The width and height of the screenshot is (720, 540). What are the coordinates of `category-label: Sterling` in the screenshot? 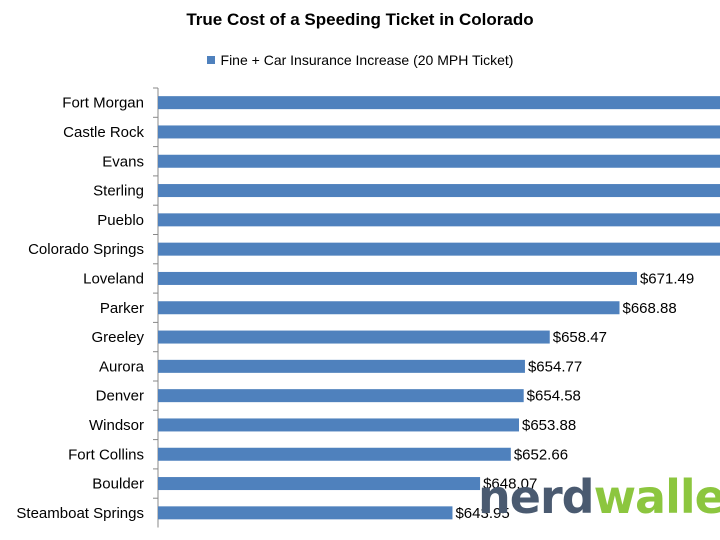 It's located at (118, 191).